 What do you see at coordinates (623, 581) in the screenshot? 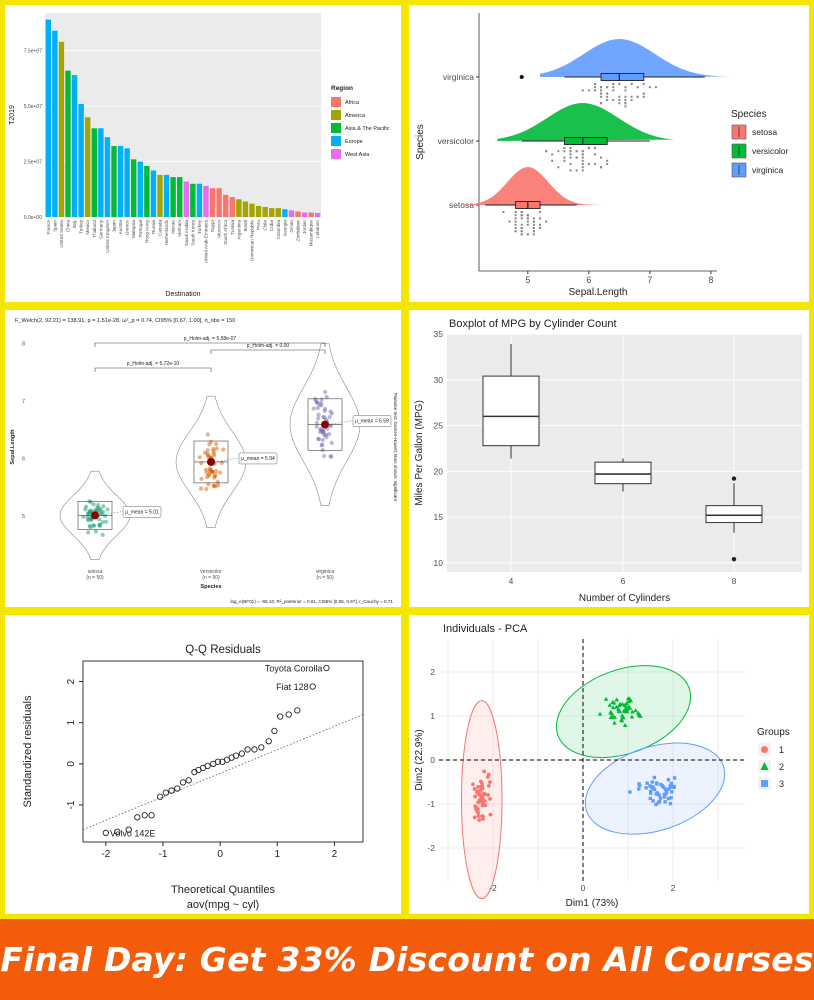
I see `x-tick-label: 6` at bounding box center [623, 581].